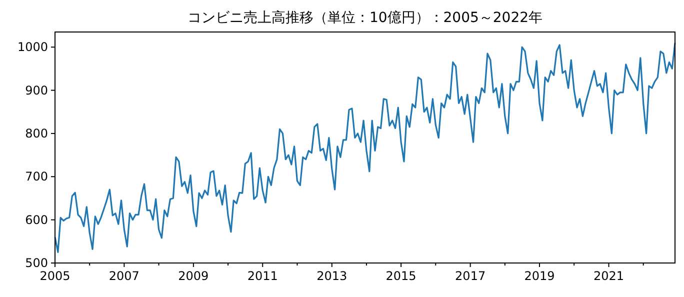 The image size is (684, 297). Describe the element at coordinates (470, 276) in the screenshot. I see `x-tick-label: 2017` at that location.